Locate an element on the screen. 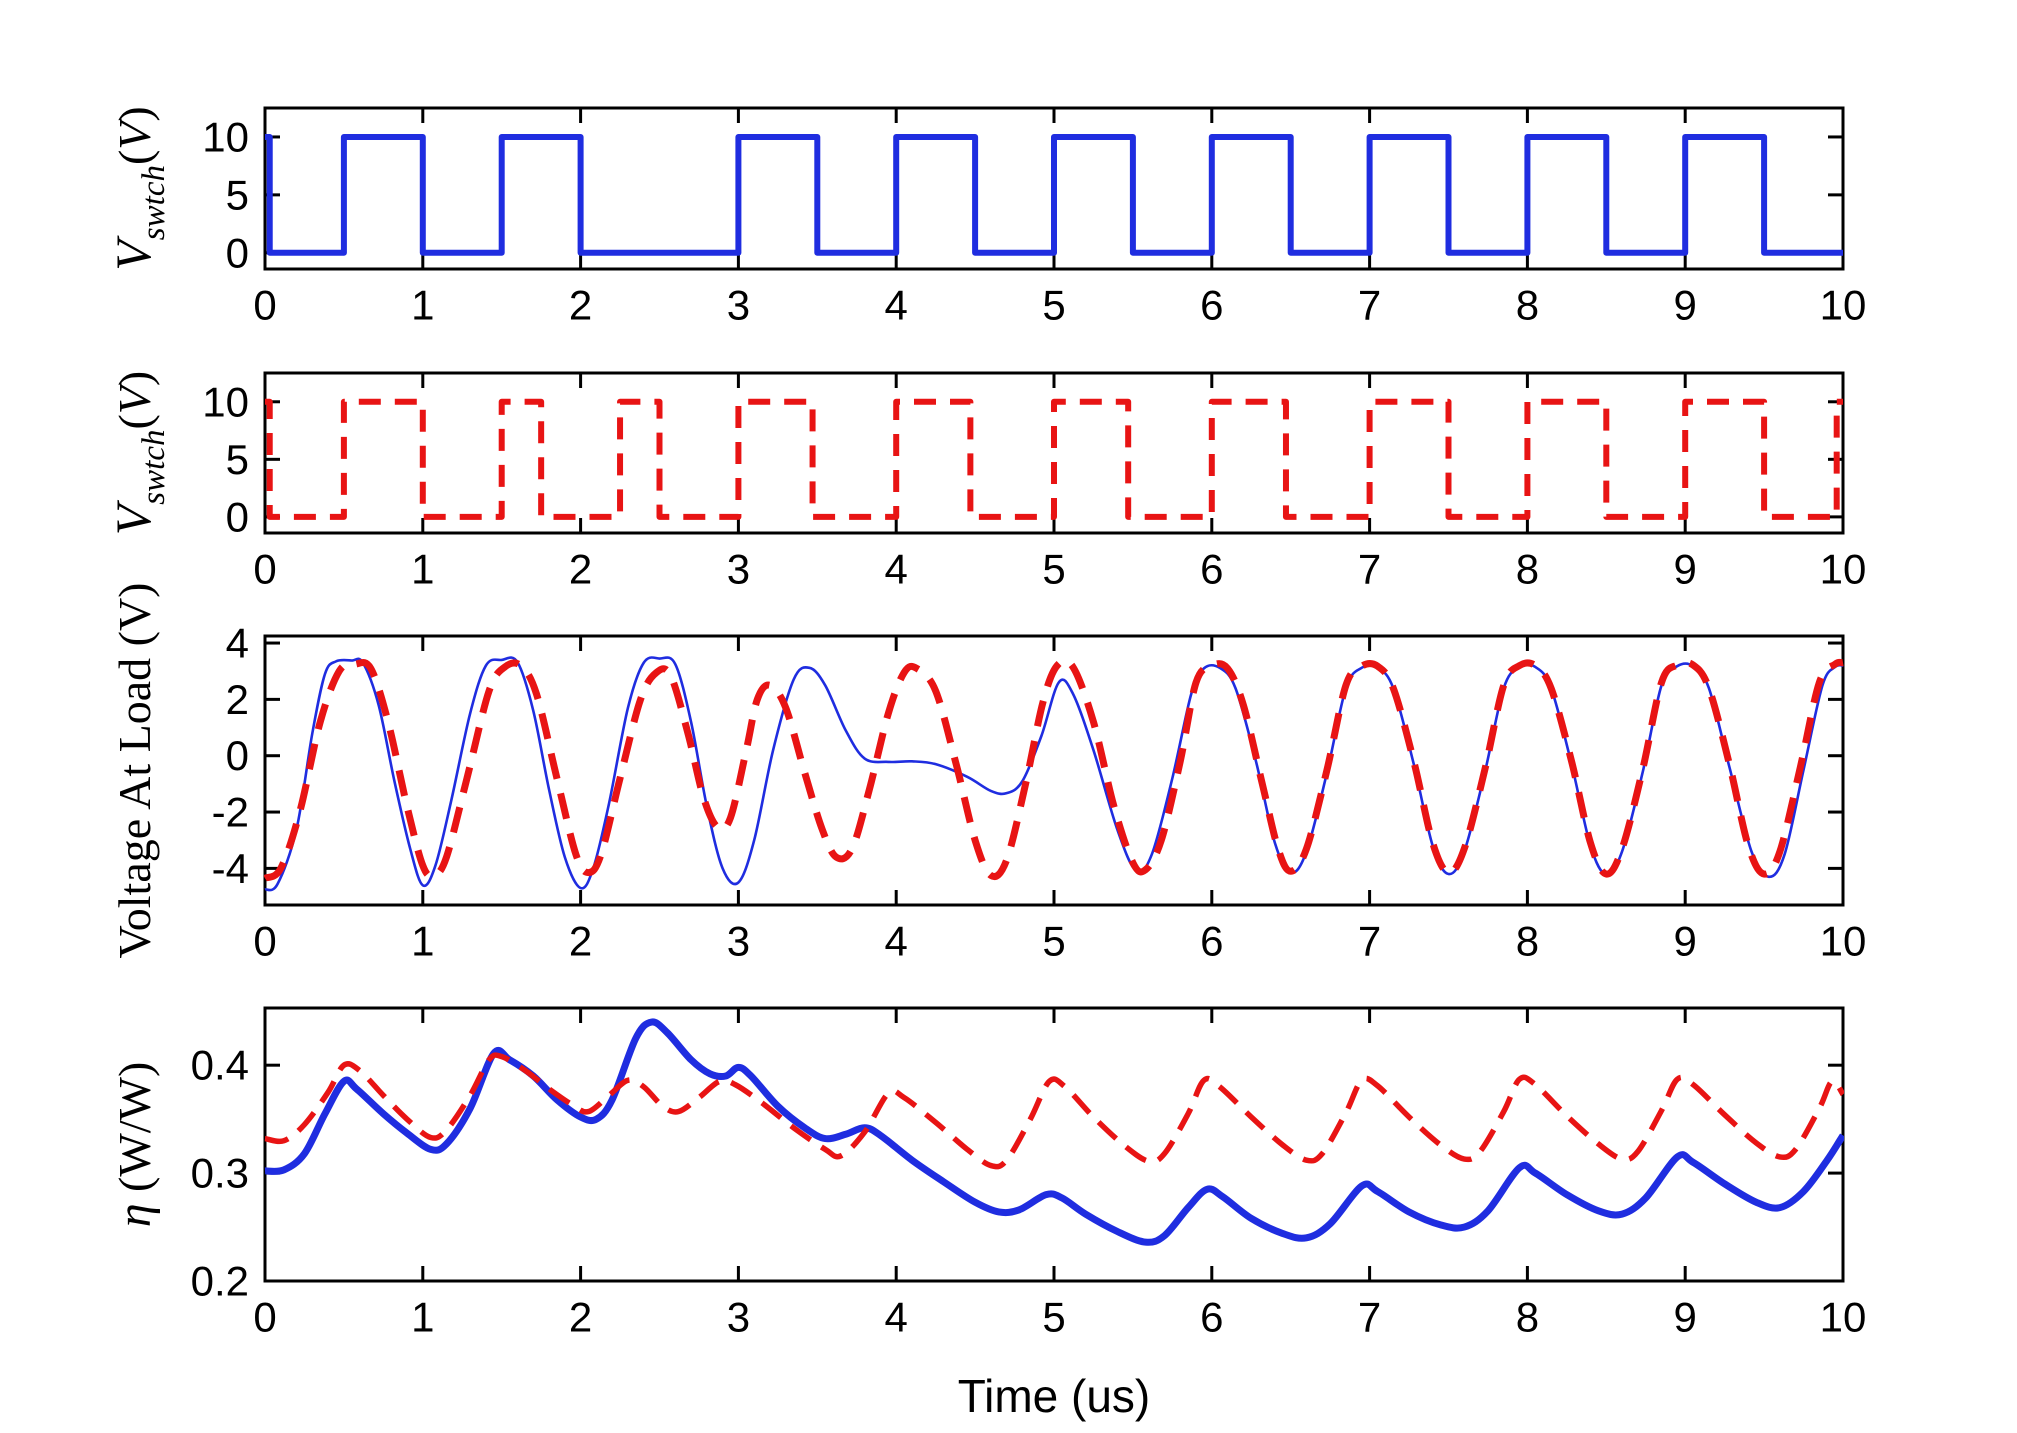  y-tick-label: 0.3 is located at coordinates (220, 1173).